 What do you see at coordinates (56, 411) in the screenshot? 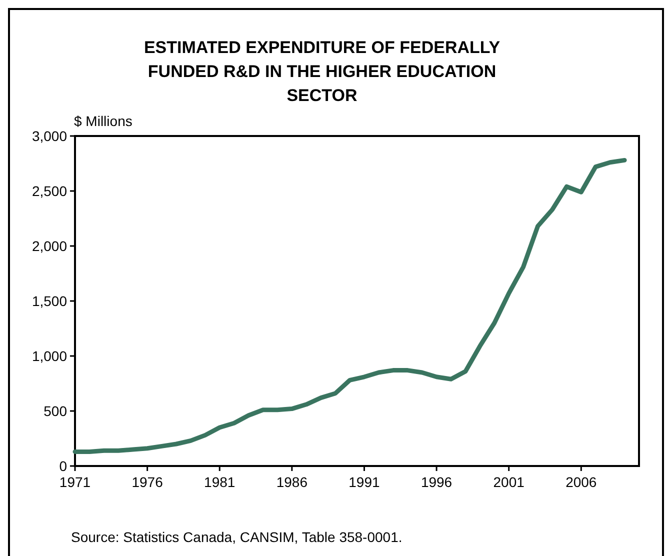
I see `y-tick-label: 500` at bounding box center [56, 411].